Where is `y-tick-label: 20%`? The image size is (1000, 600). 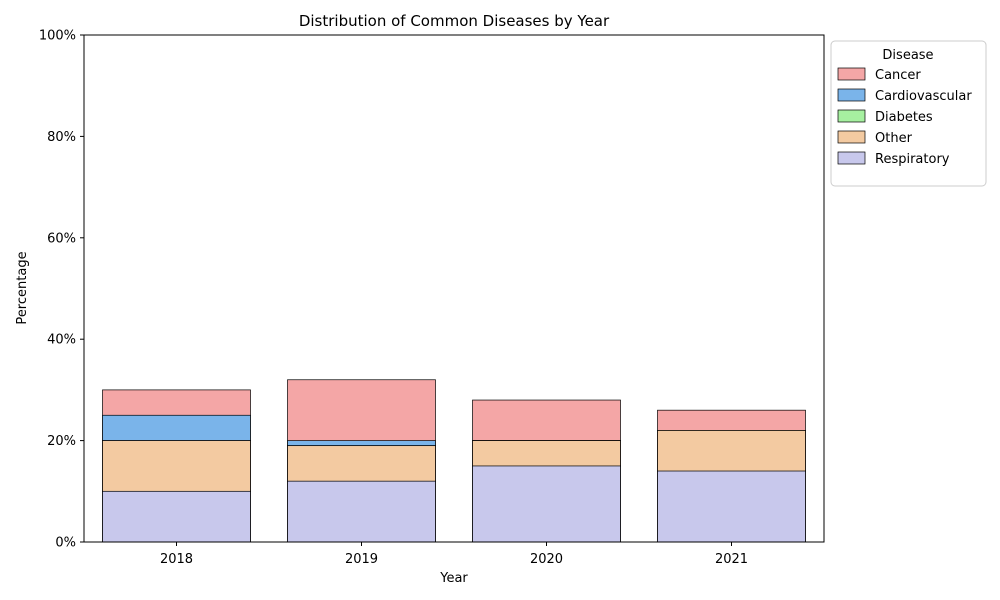 y-tick-label: 20% is located at coordinates (61, 441).